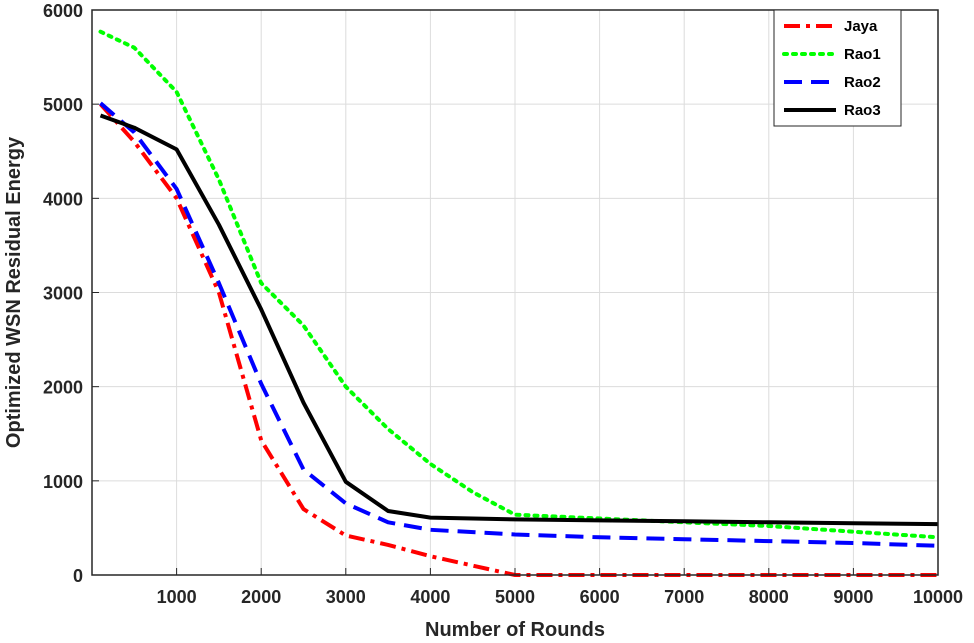 This screenshot has height=643, width=974. What do you see at coordinates (861, 26) in the screenshot?
I see `legend-label-jaya: Jaya` at bounding box center [861, 26].